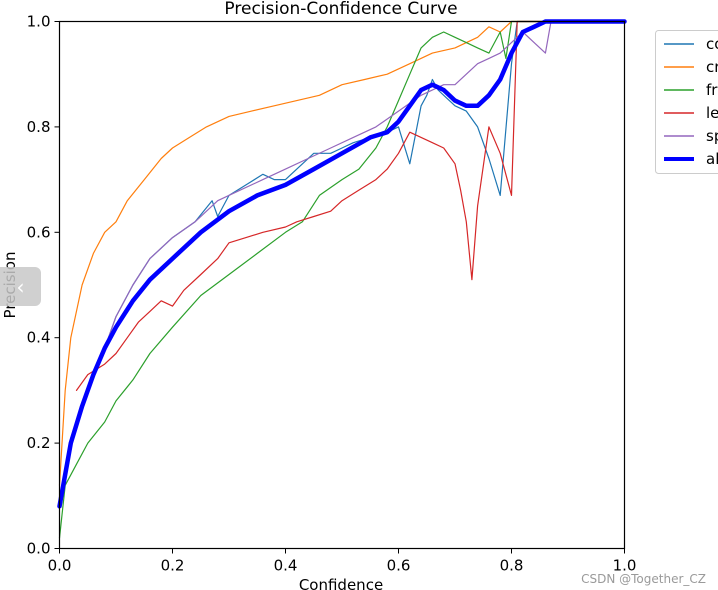 This screenshot has height=590, width=718. I want to click on y-tick-label: 0.6, so click(39, 232).